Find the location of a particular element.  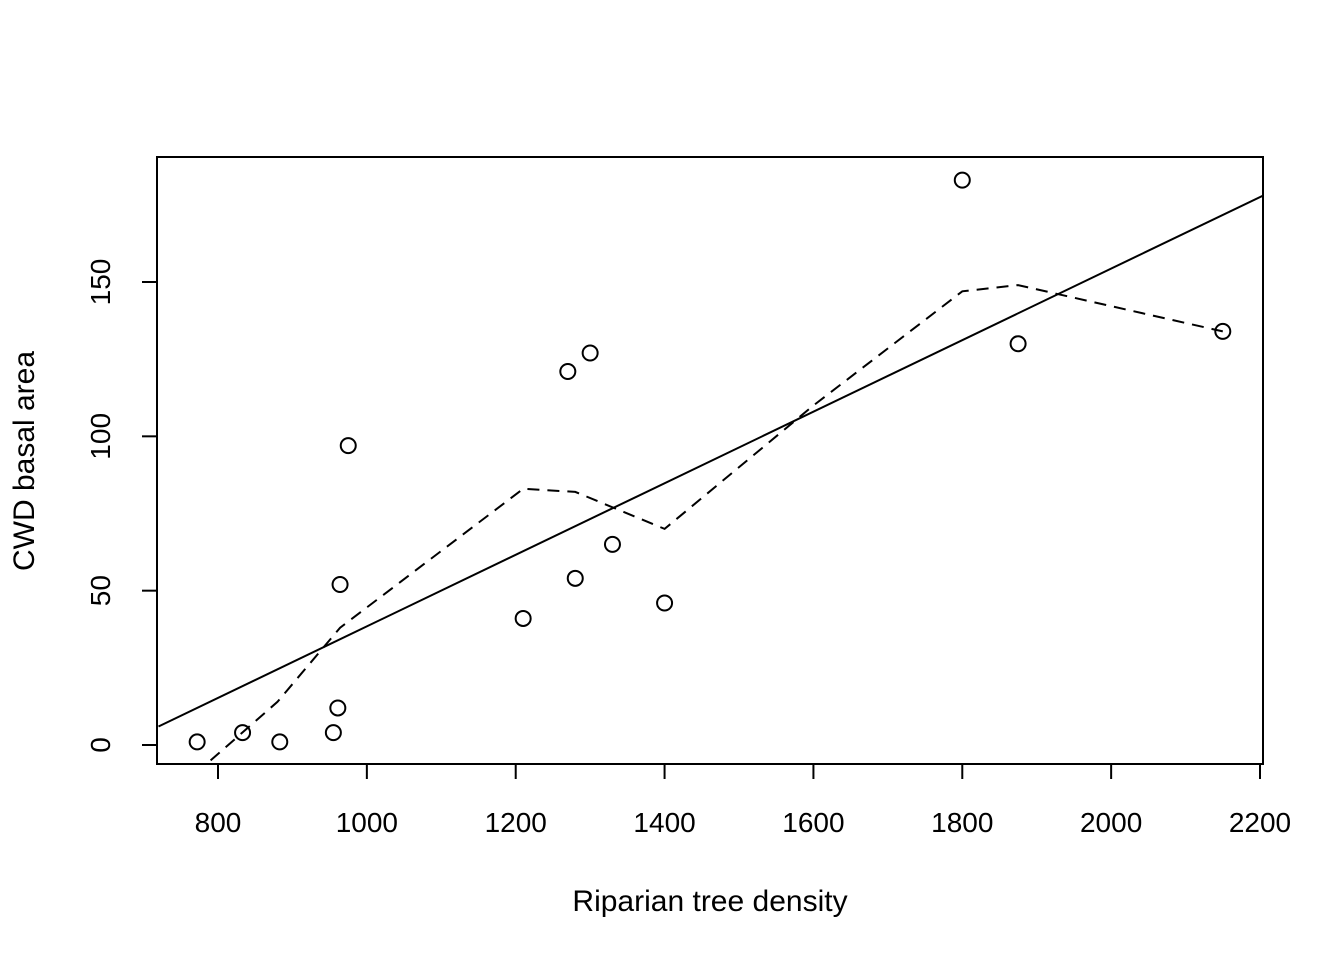

x-tick-label: 800 is located at coordinates (218, 822).